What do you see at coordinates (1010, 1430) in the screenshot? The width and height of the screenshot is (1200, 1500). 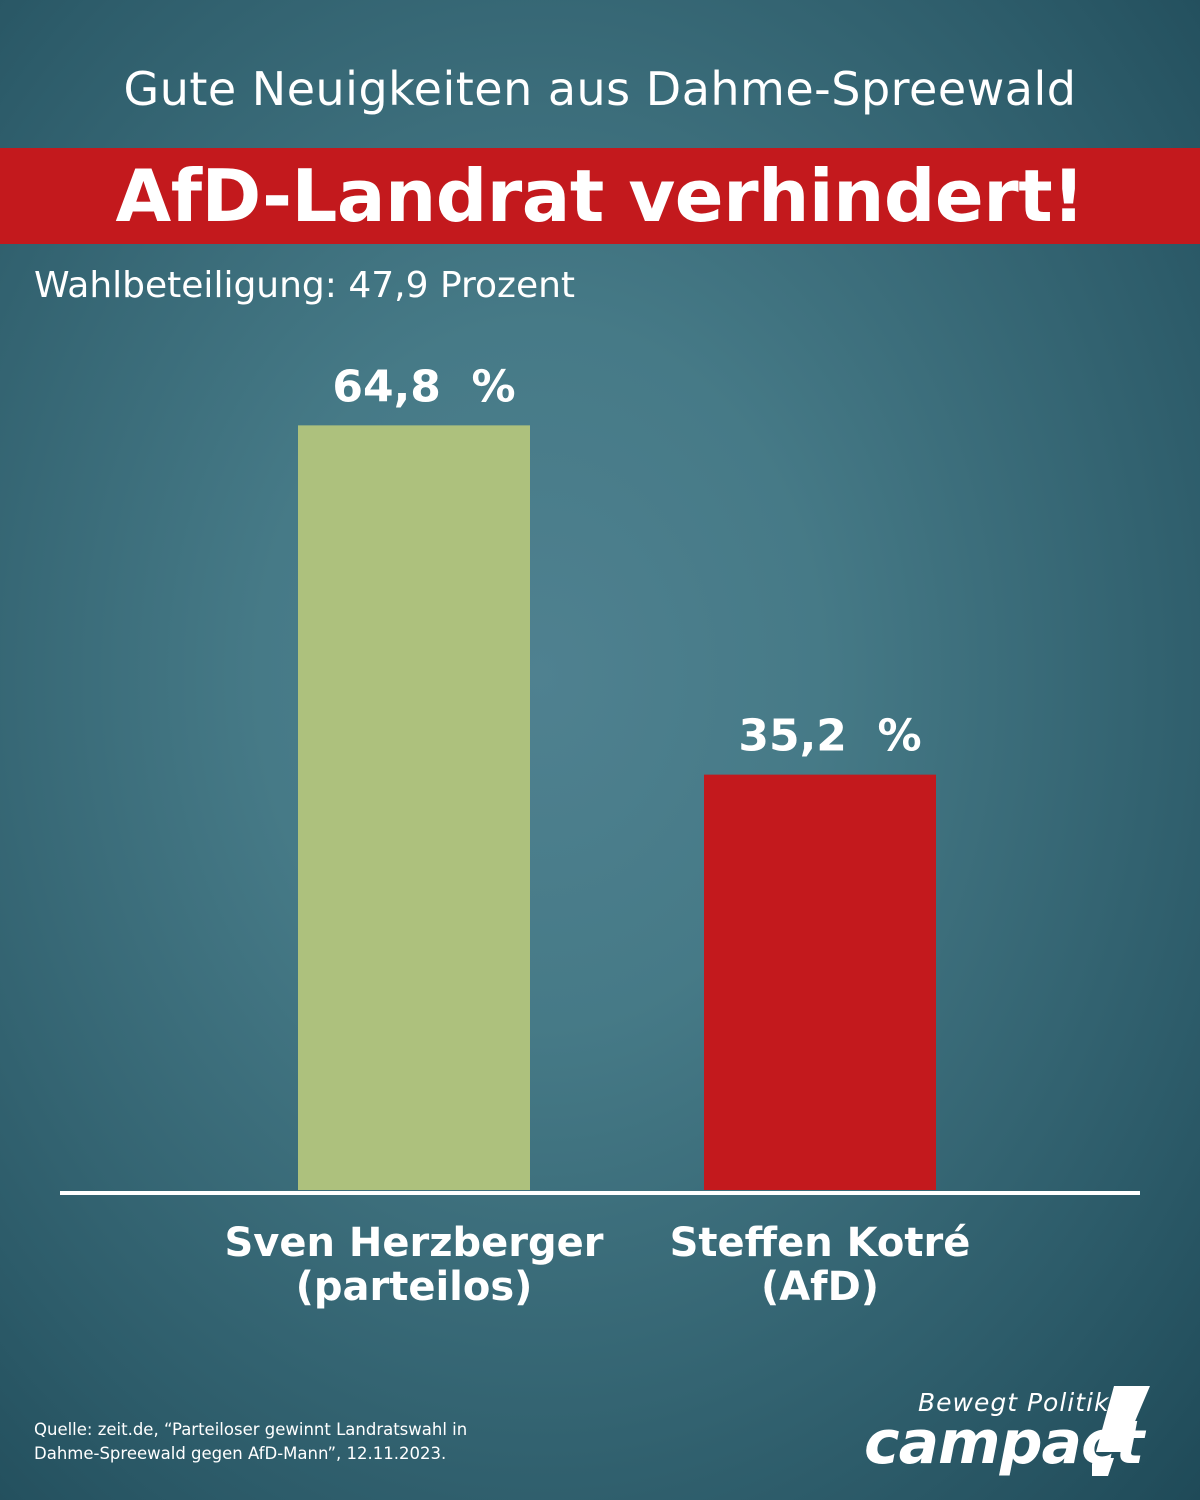 I see `campact-logo: Bewegt Politik campact` at bounding box center [1010, 1430].